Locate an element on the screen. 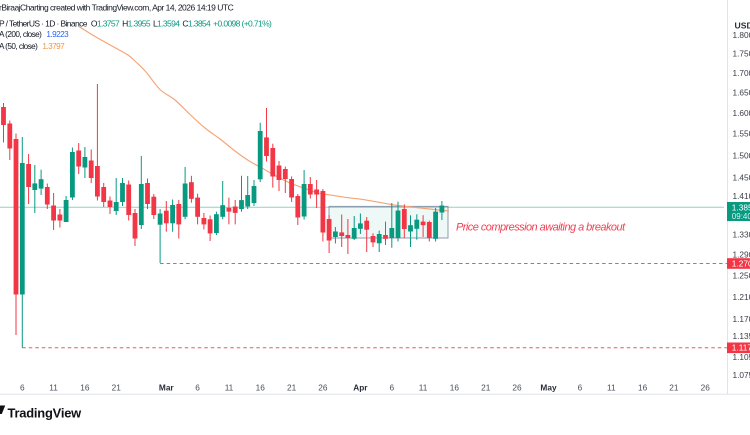  svg-text: 1.270 is located at coordinates (741, 263).